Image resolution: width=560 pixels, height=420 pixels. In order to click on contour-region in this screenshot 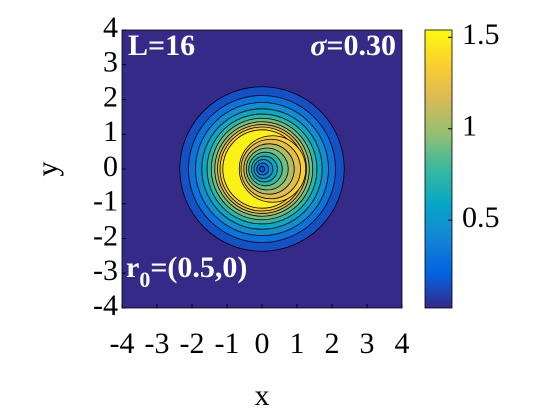, I will do `click(262, 169)`.